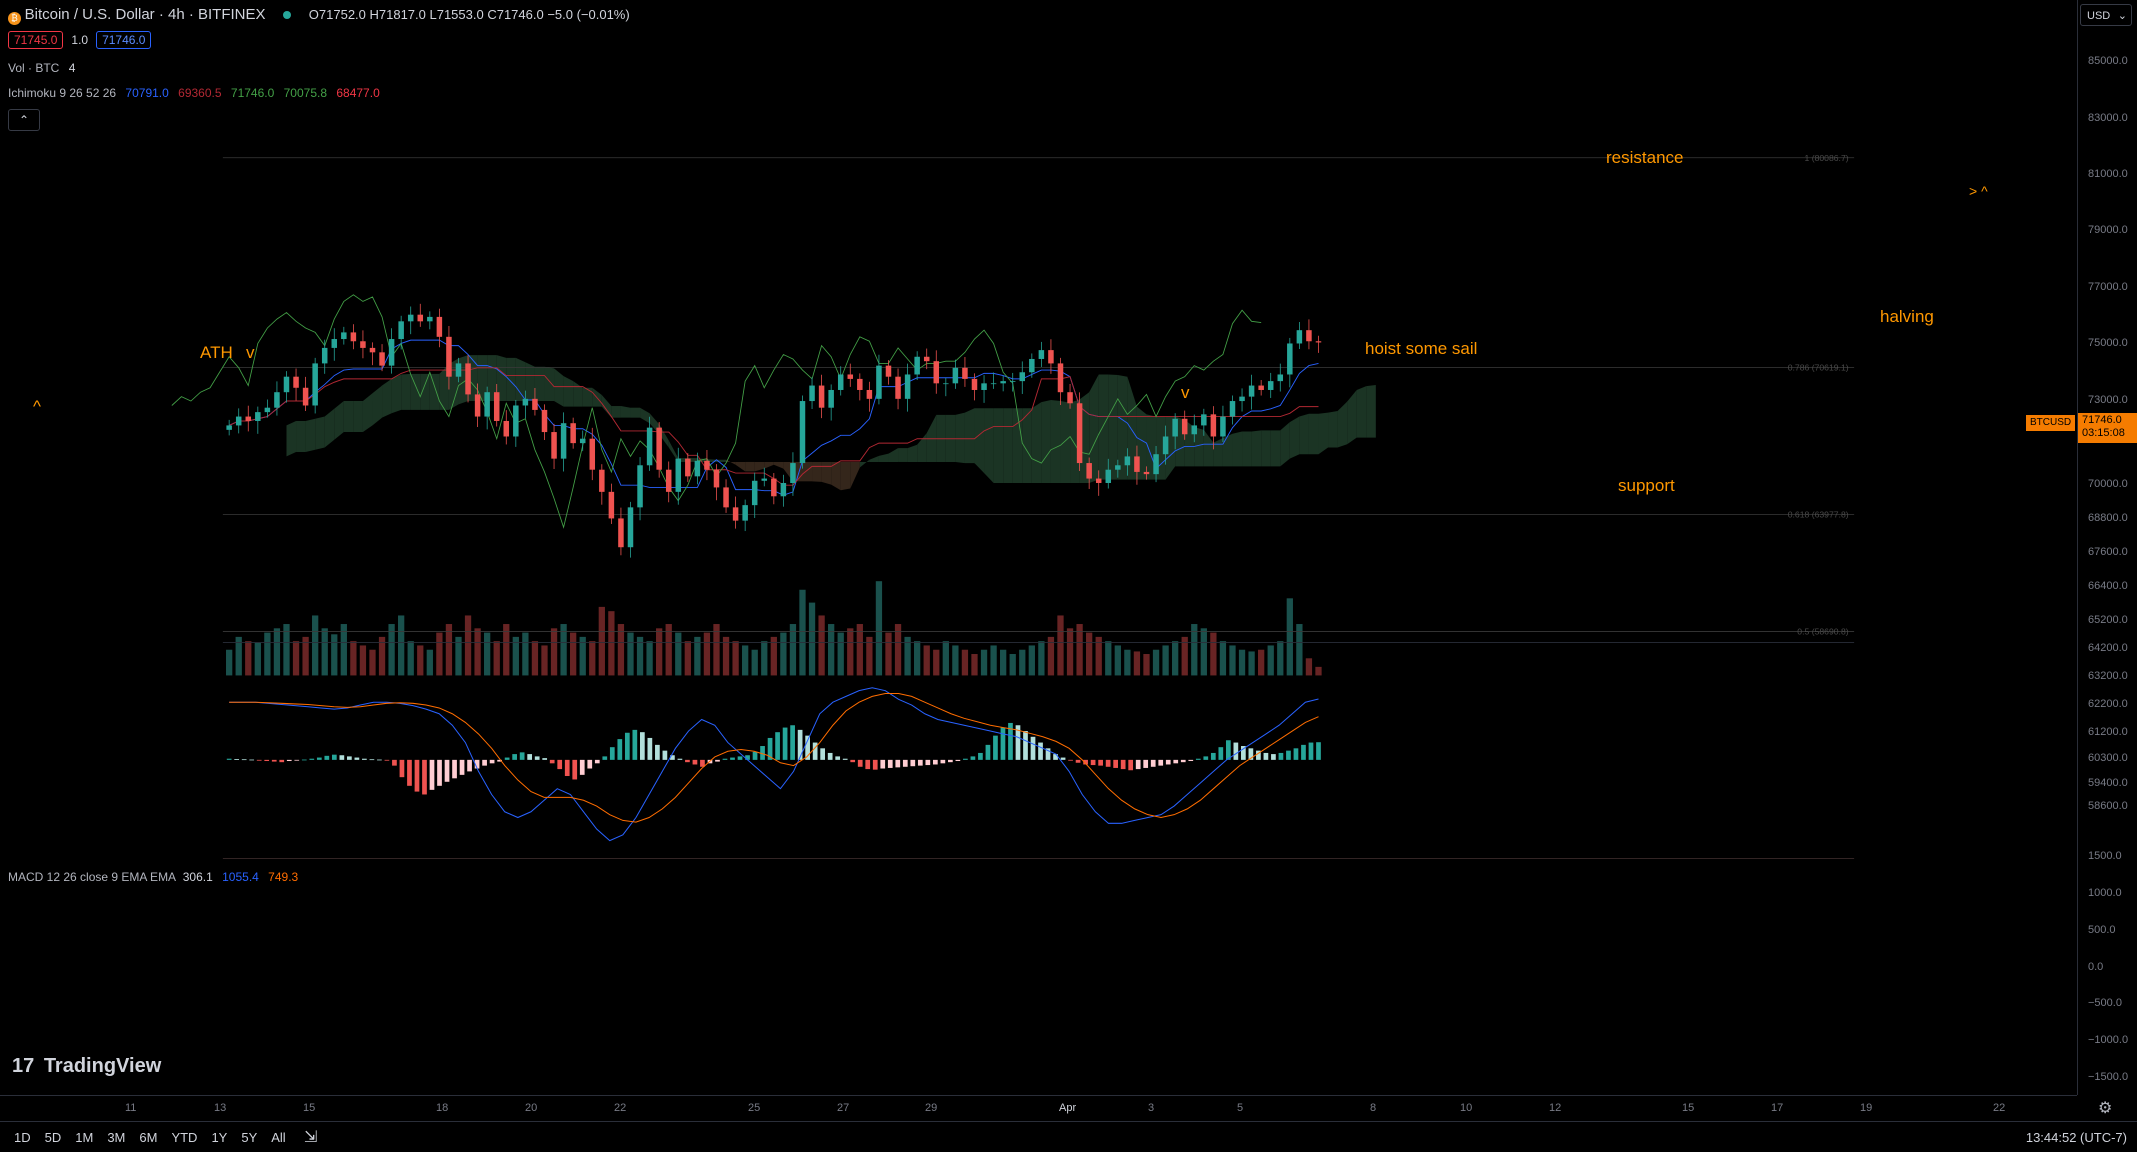  Describe the element at coordinates (84, 1137) in the screenshot. I see `range-button-1m: 1M` at that location.